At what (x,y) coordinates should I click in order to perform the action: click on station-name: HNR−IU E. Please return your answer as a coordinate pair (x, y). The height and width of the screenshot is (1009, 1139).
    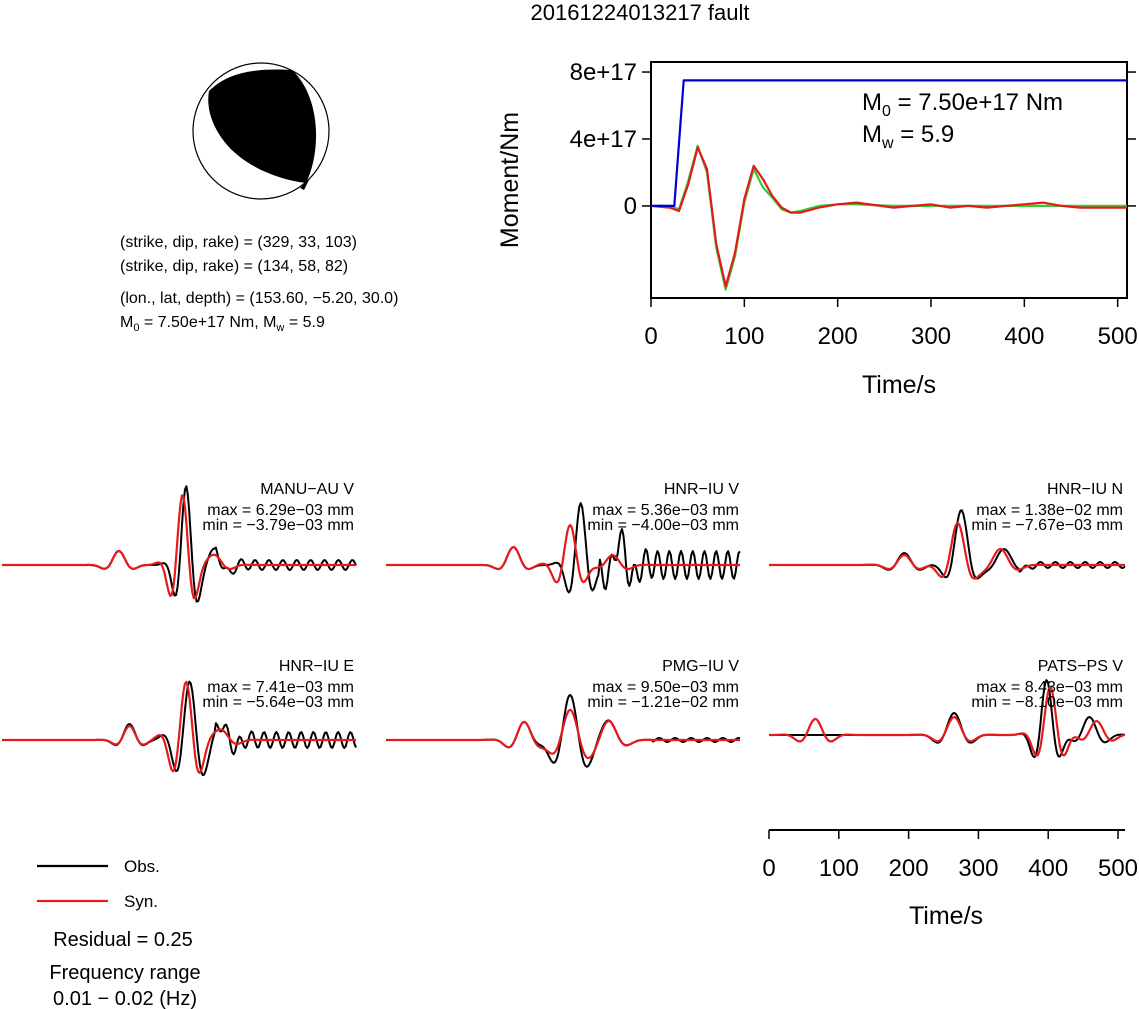
    Looking at the image, I should click on (316, 666).